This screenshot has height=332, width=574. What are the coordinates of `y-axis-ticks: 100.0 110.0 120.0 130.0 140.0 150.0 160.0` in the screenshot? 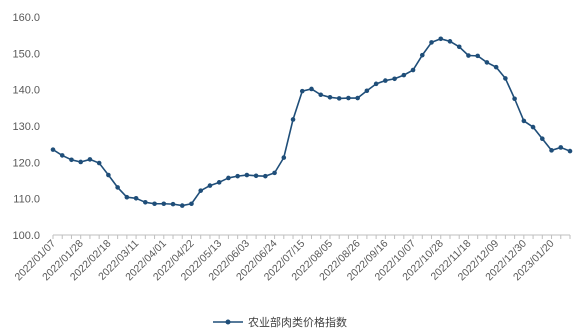 It's located at (26, 127).